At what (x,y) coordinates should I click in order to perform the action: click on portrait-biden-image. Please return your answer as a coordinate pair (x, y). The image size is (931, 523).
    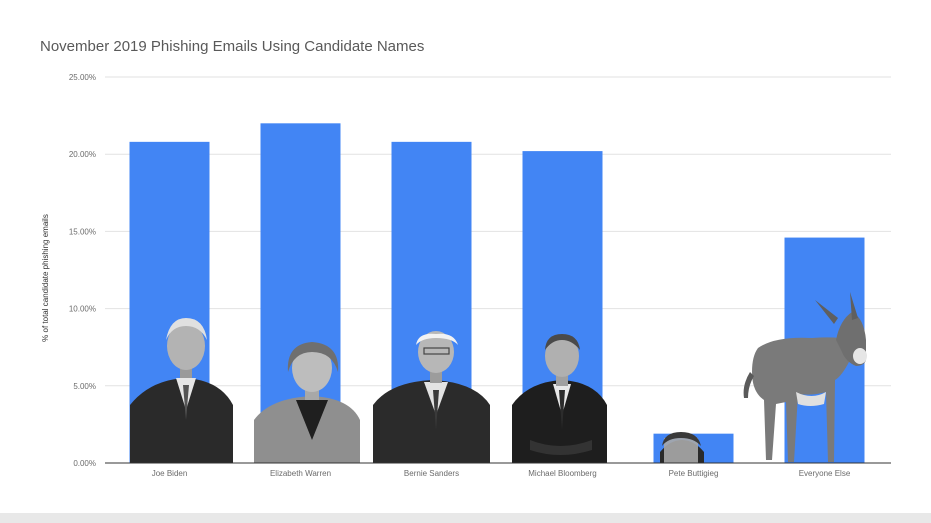
    Looking at the image, I should click on (181, 390).